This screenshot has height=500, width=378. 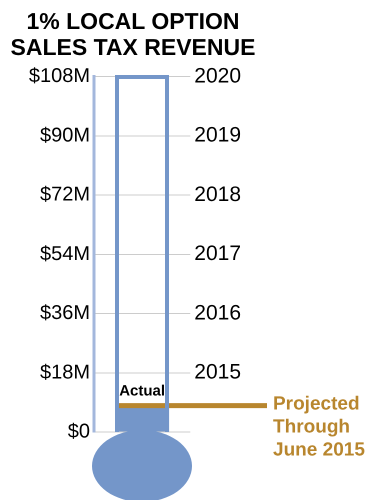 I want to click on y2-tick-label: 2020, so click(x=217, y=76).